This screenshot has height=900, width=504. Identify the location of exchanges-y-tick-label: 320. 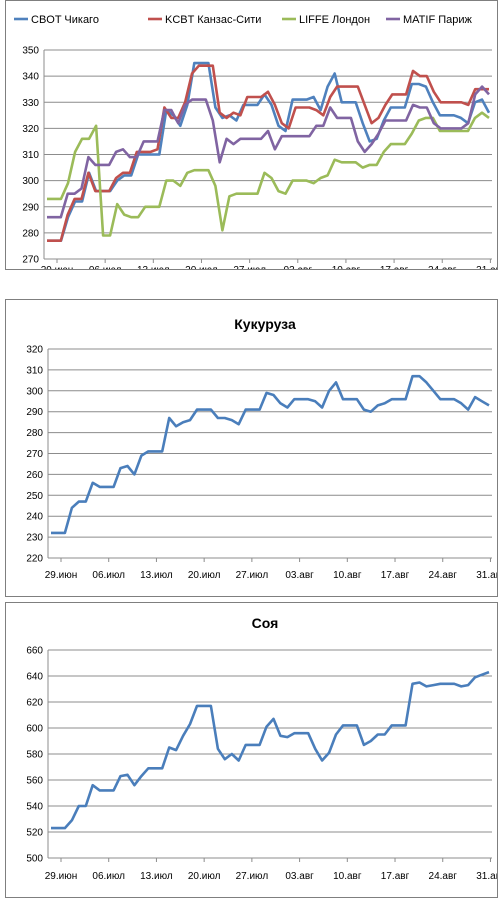
(30, 129).